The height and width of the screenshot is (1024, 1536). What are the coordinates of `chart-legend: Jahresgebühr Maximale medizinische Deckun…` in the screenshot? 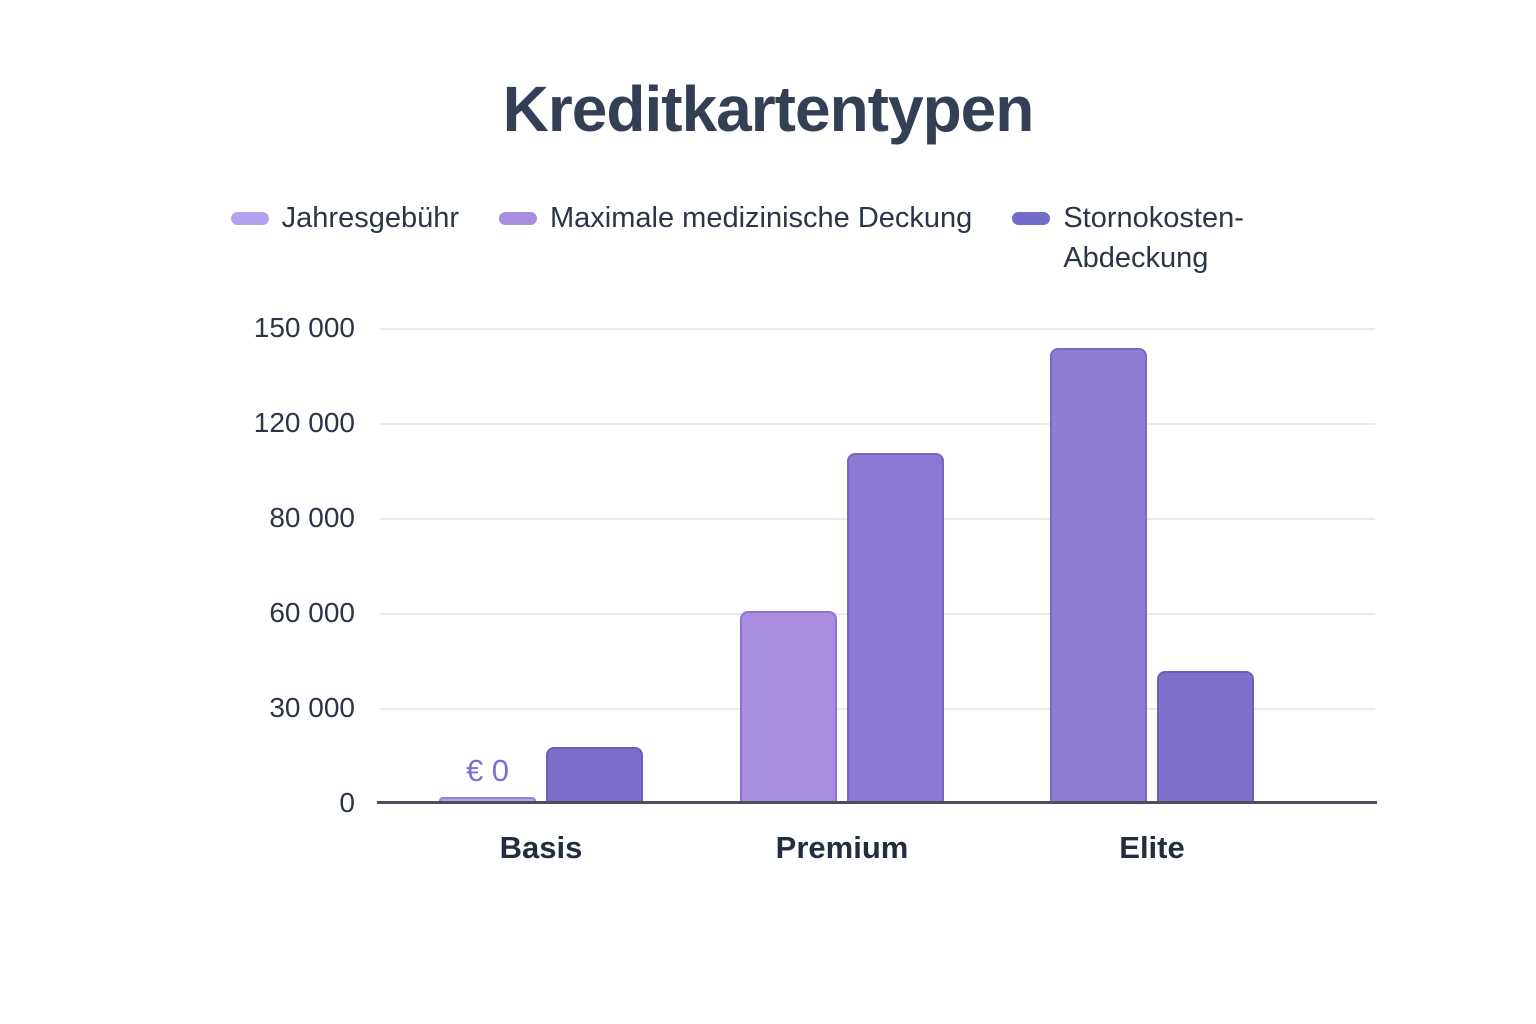 It's located at (768, 238).